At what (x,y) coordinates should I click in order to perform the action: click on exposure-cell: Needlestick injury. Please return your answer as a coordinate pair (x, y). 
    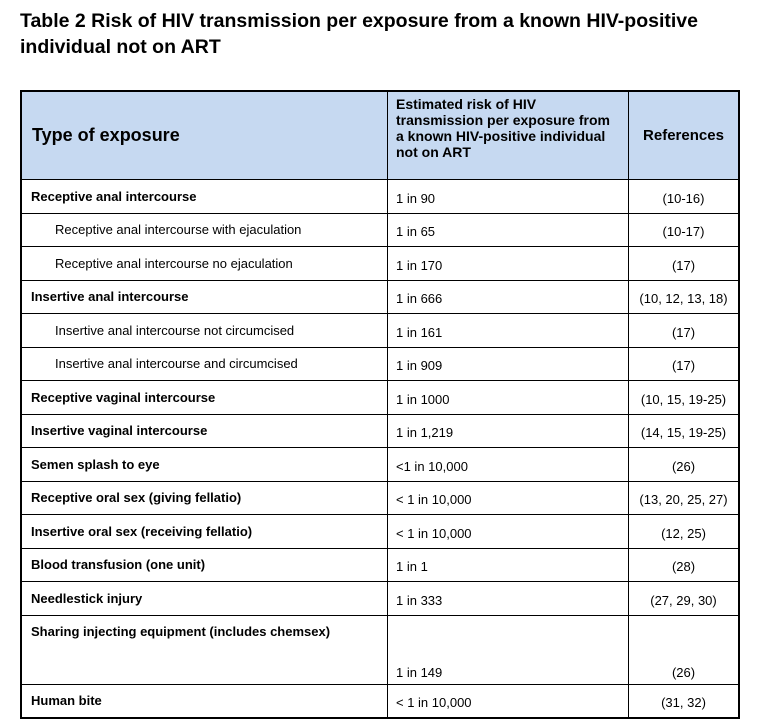
    Looking at the image, I should click on (204, 598).